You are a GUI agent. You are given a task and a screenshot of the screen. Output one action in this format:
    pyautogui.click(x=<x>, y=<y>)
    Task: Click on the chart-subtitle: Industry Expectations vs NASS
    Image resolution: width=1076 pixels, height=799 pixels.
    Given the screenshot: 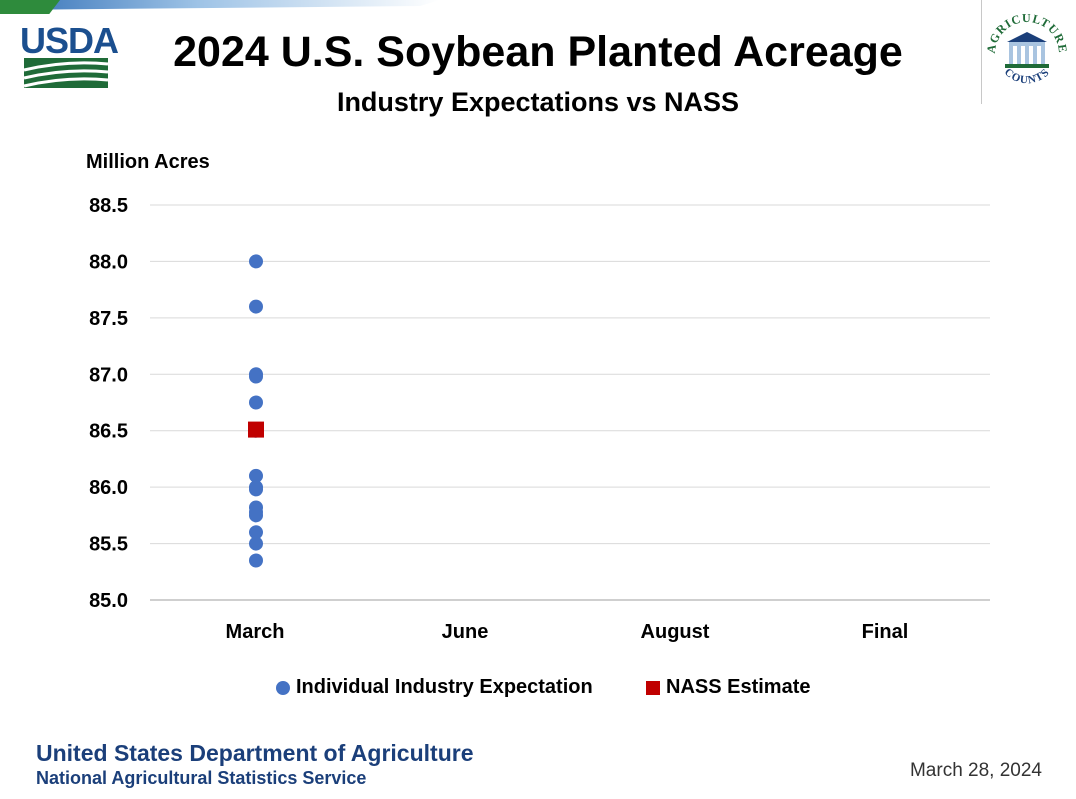 What is the action you would take?
    pyautogui.click(x=538, y=102)
    